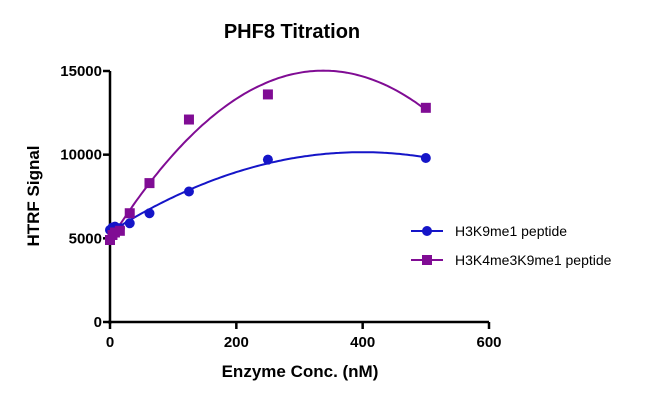 The width and height of the screenshot is (672, 400). I want to click on x-tick-label: 0, so click(110, 342).